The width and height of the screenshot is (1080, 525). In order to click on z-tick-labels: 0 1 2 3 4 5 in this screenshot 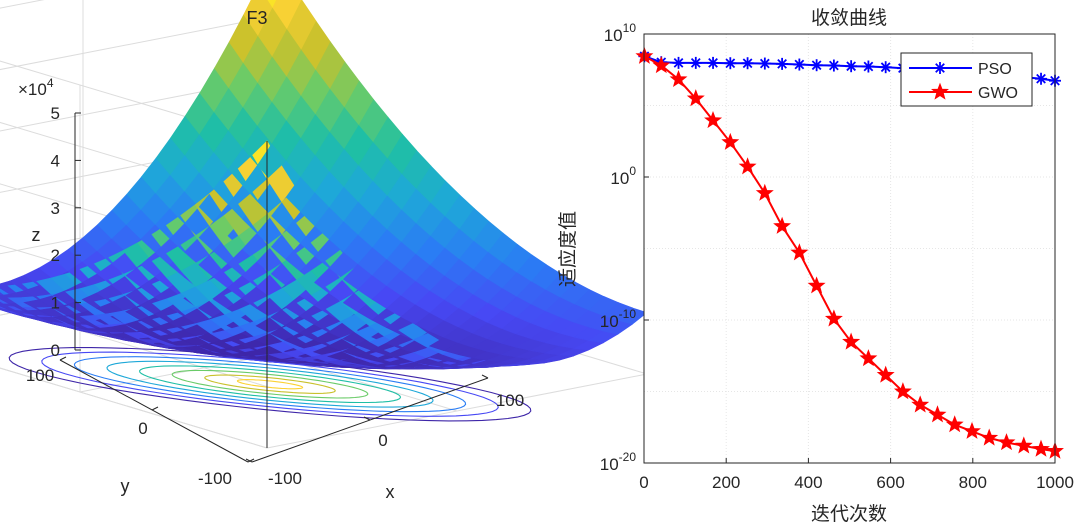, I will do `click(66, 232)`.